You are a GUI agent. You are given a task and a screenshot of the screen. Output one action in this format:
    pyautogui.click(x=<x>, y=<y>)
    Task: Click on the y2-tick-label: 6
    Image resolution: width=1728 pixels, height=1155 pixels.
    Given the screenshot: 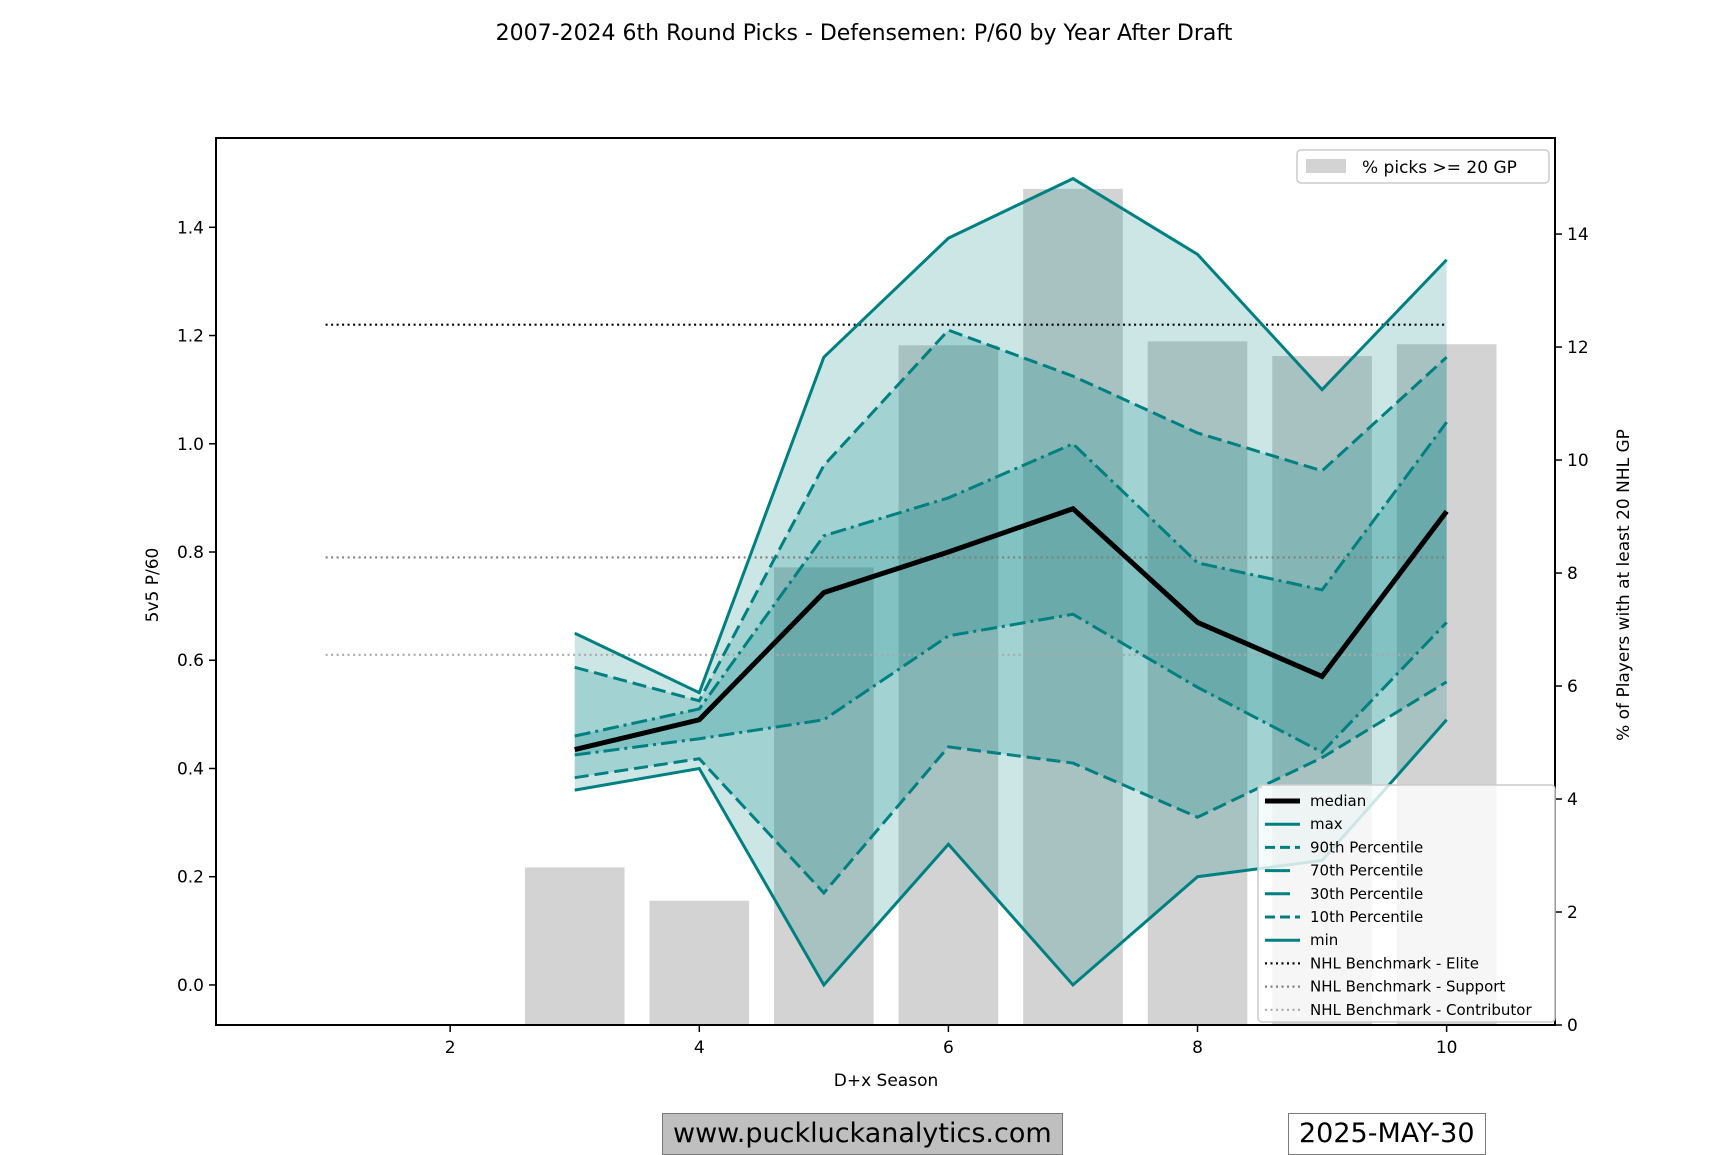 What is the action you would take?
    pyautogui.click(x=1572, y=687)
    